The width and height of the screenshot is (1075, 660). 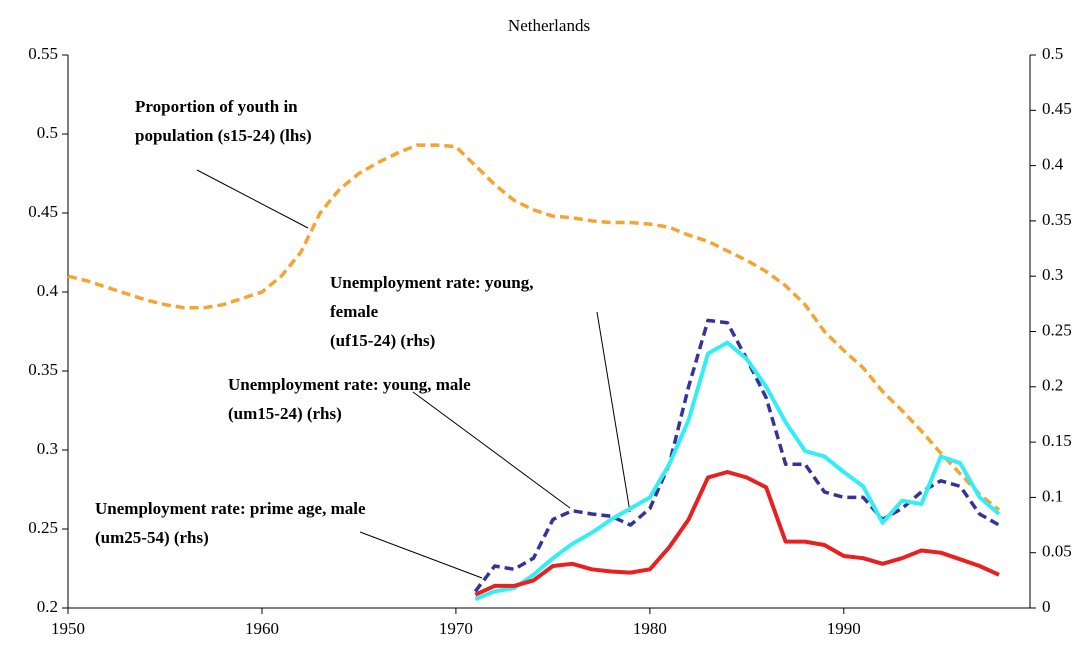 I want to click on y-tick-label: 0.2, so click(x=47, y=606).